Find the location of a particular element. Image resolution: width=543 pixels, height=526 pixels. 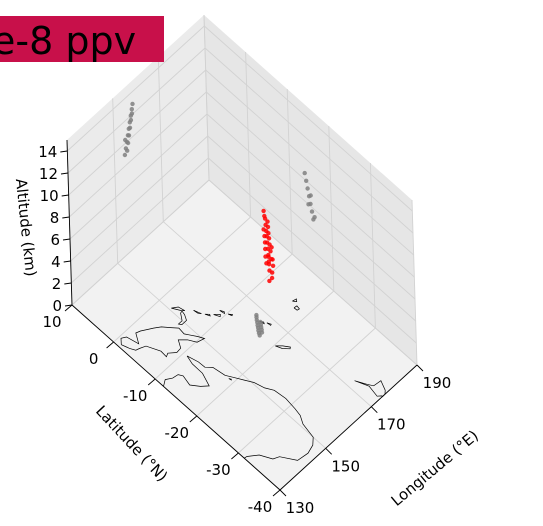

y-axis-label: Latitude (°N) is located at coordinates (131, 443).